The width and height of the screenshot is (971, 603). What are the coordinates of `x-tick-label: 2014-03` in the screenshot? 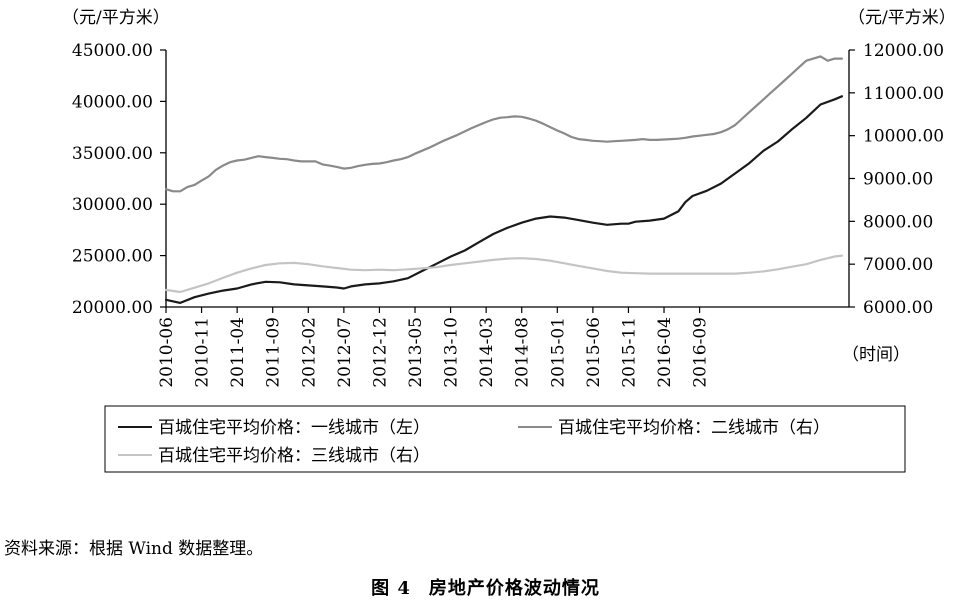 It's located at (487, 352).